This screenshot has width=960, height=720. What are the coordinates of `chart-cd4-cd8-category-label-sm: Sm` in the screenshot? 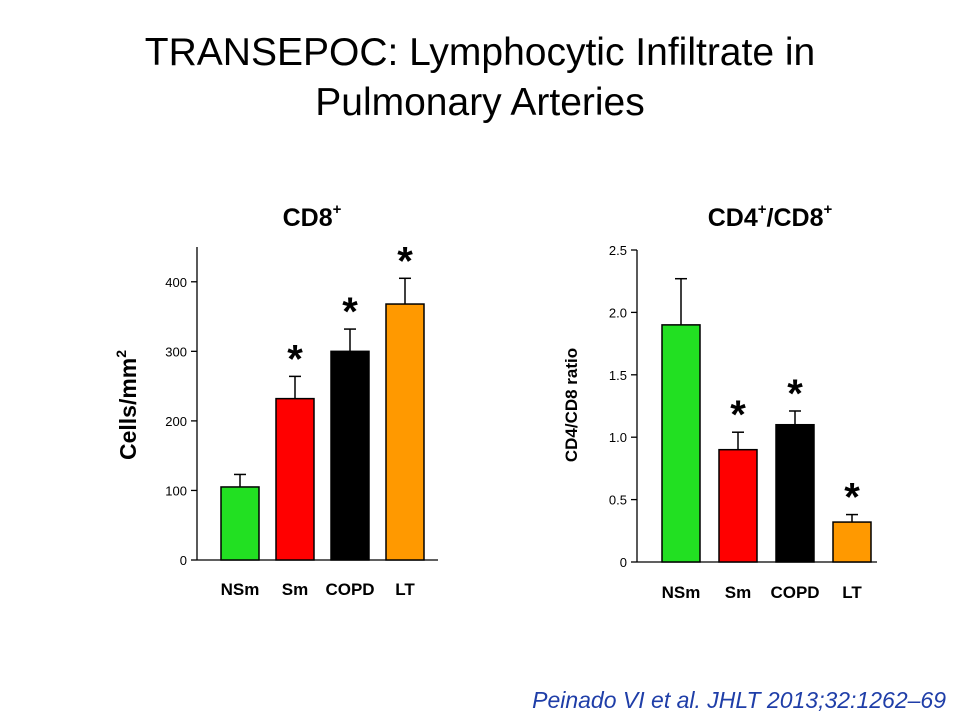 It's located at (738, 592).